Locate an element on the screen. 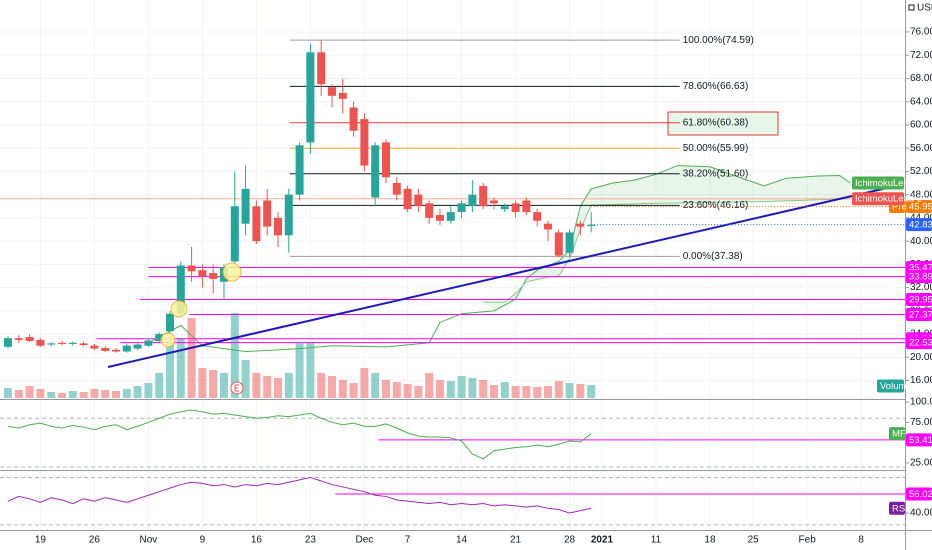  volume-tag-bg is located at coordinates (890, 386).